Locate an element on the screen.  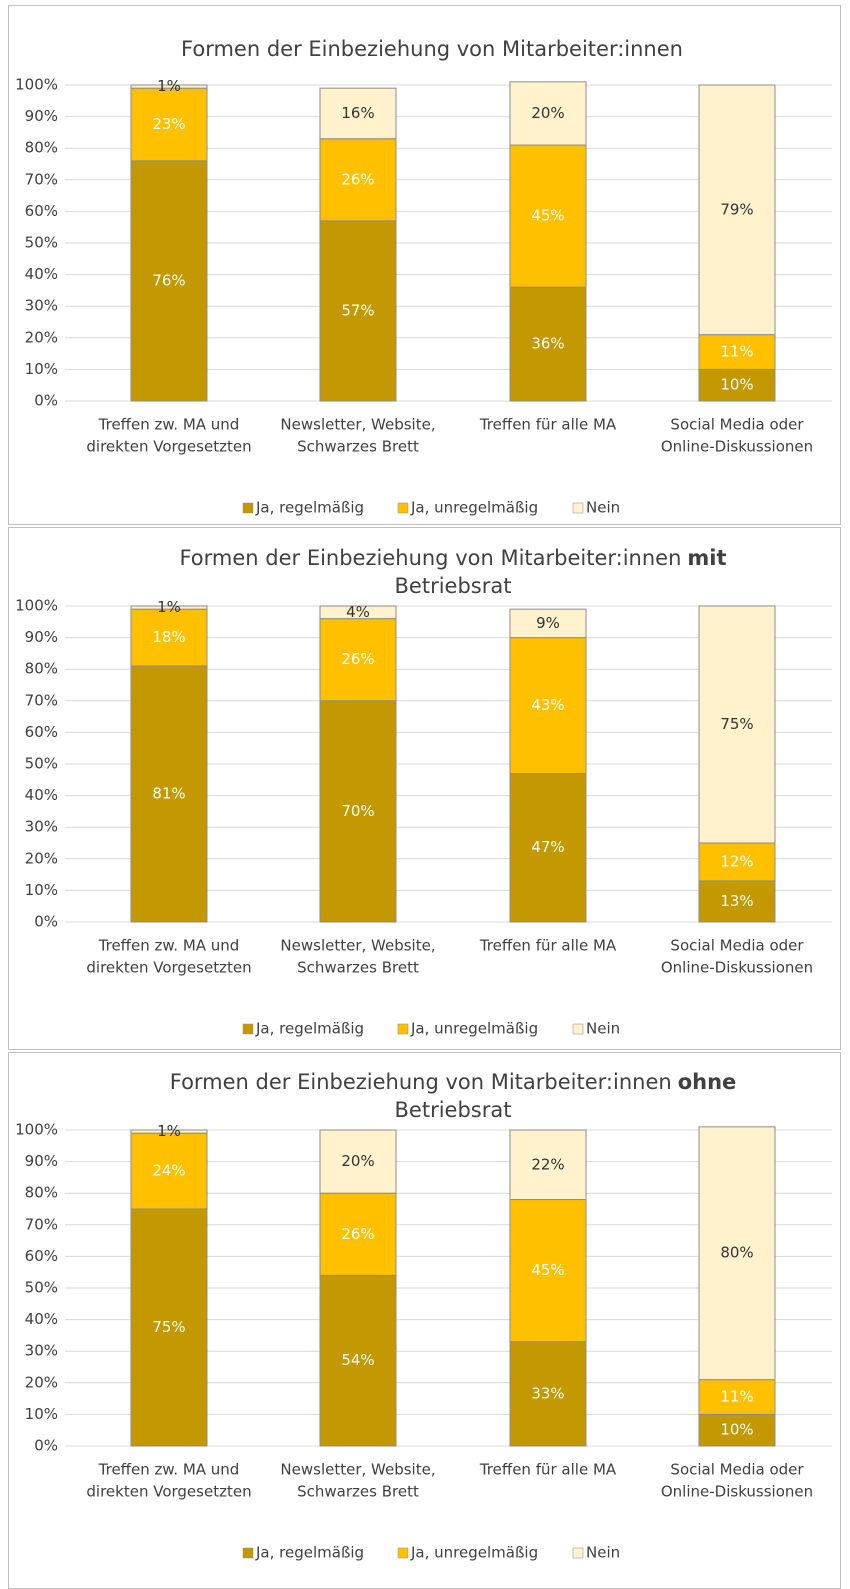
y-tick-label: 80% is located at coordinates (41, 148).